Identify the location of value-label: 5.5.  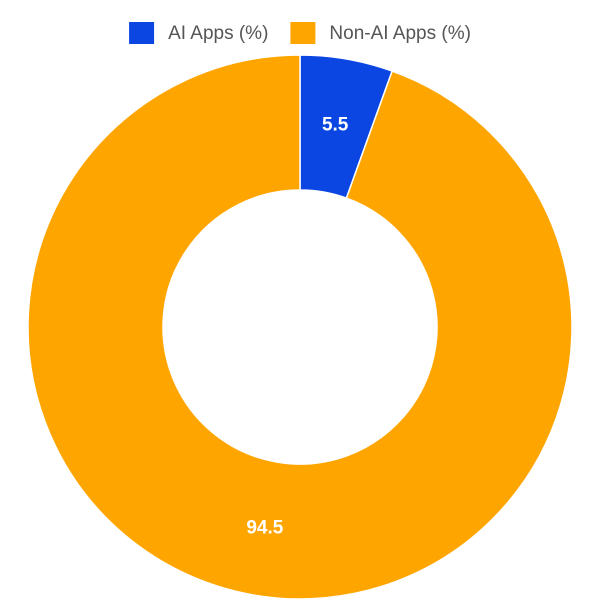
(335, 125).